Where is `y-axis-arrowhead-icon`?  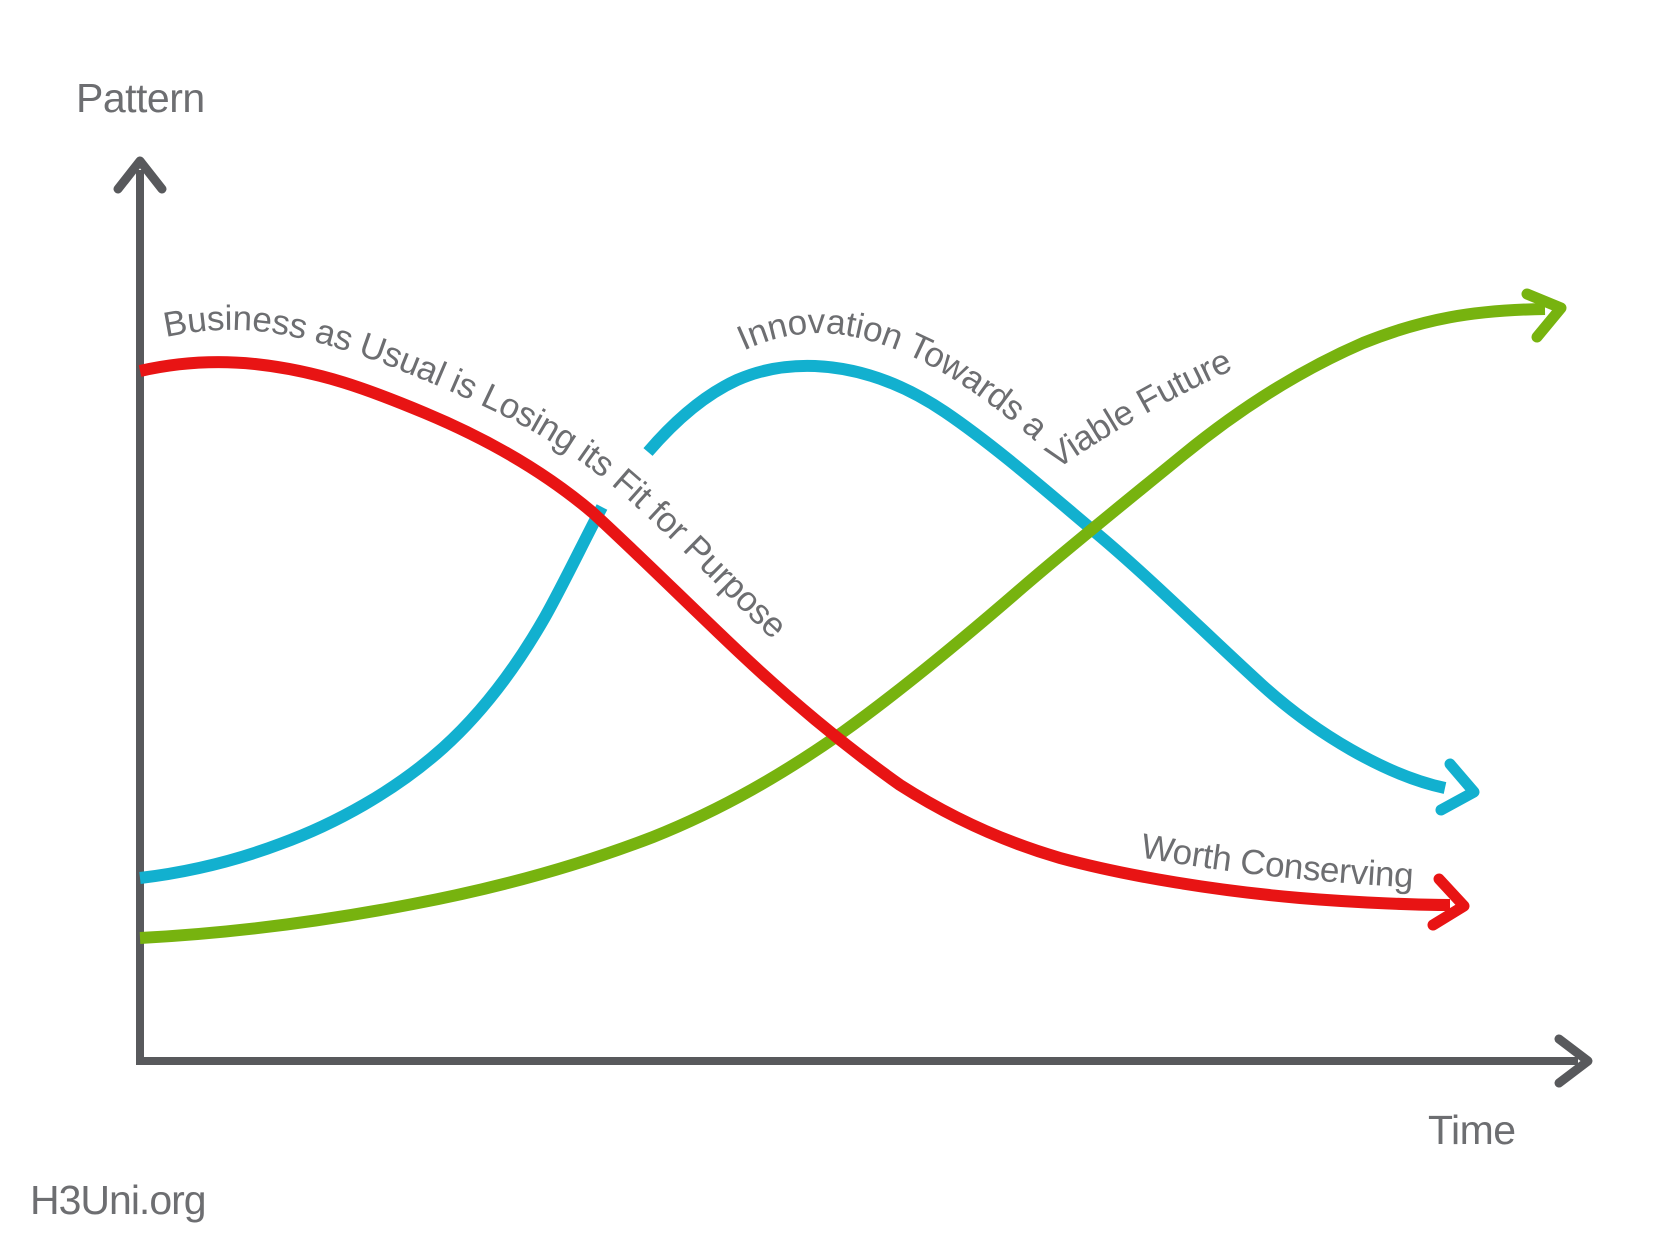
y-axis-arrowhead-icon is located at coordinates (140, 175).